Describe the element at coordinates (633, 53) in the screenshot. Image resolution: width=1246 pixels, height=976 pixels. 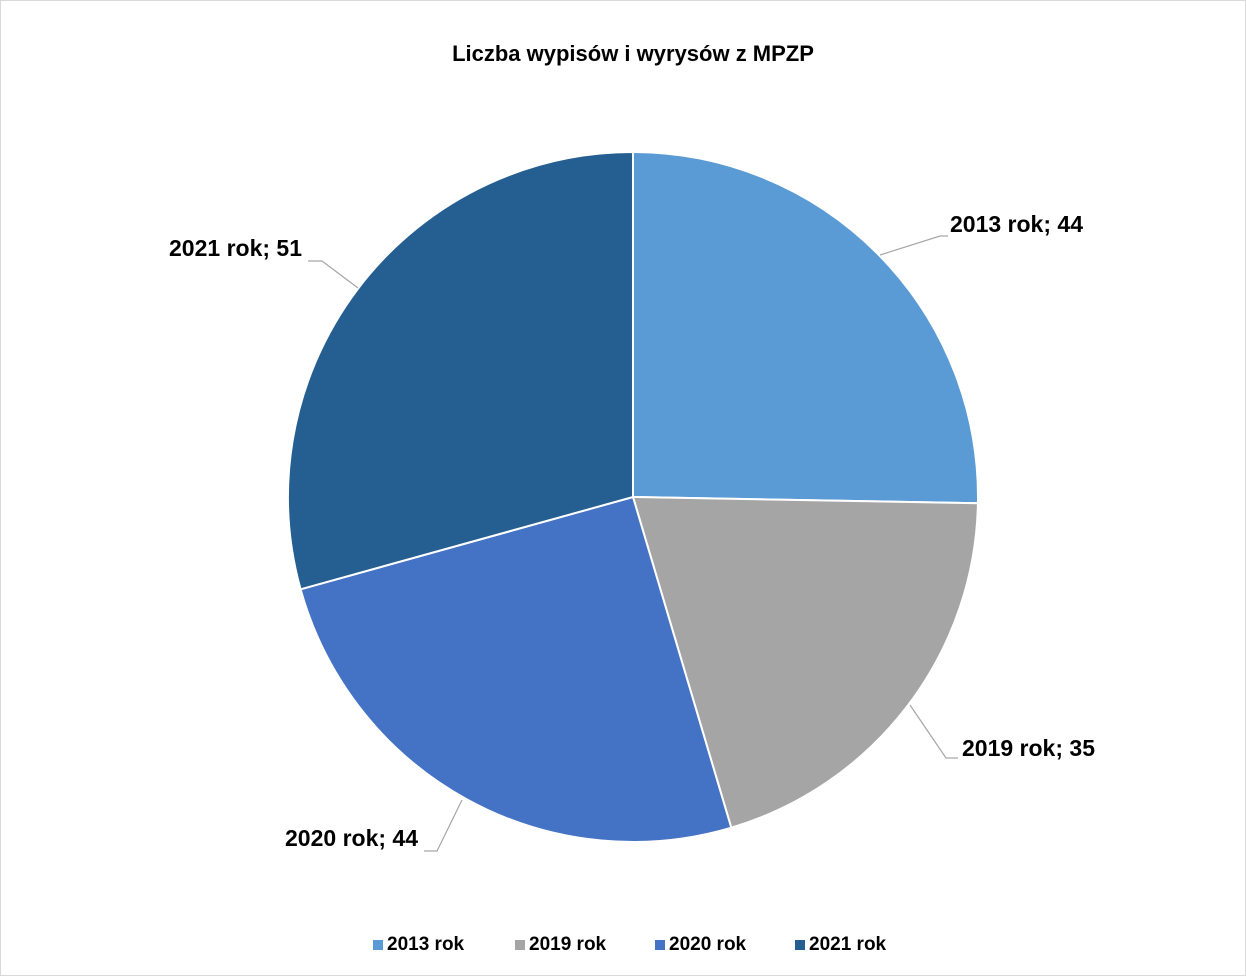
I see `chart-title: Liczba wypisów i wyrysów z MPZP` at that location.